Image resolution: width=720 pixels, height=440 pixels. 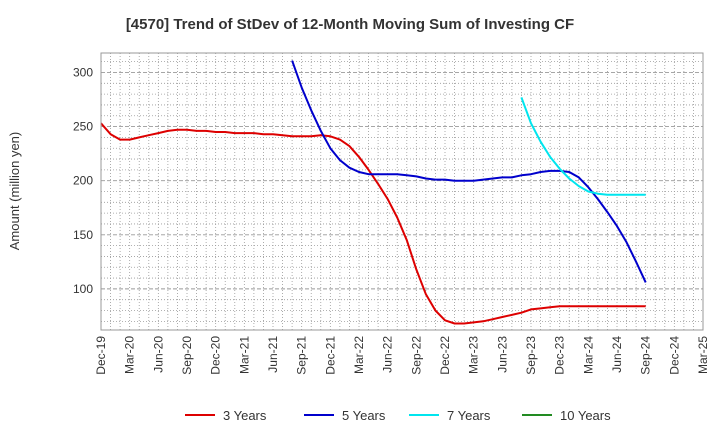 What do you see at coordinates (244, 355) in the screenshot?
I see `x-tick-label: Mar-21` at bounding box center [244, 355].